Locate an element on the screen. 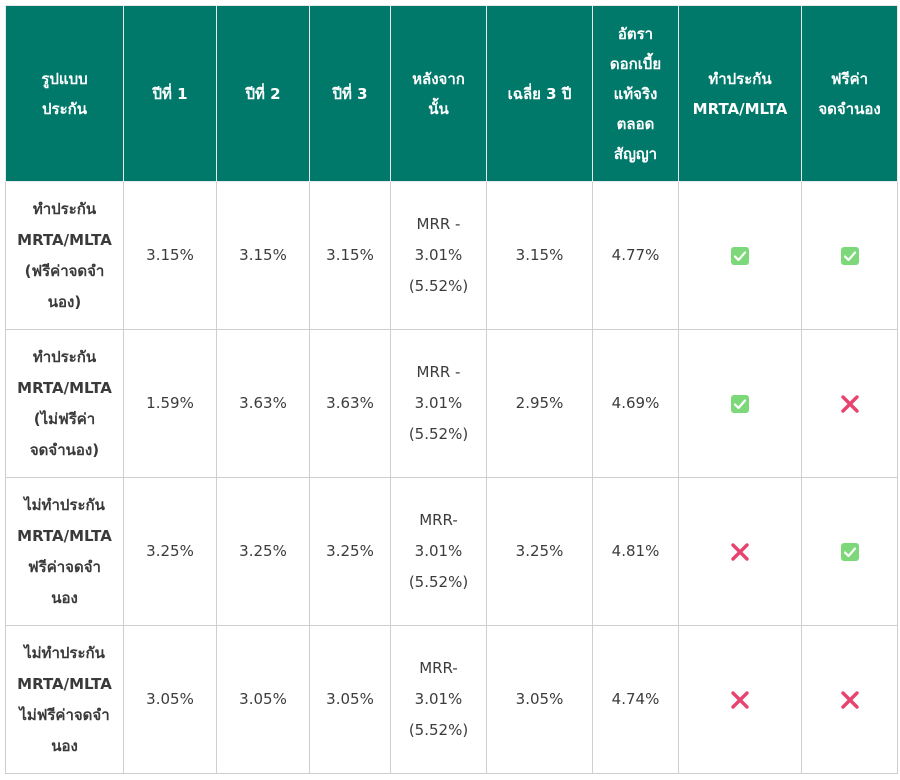  effective-rate-text: 4.69% is located at coordinates (635, 403).